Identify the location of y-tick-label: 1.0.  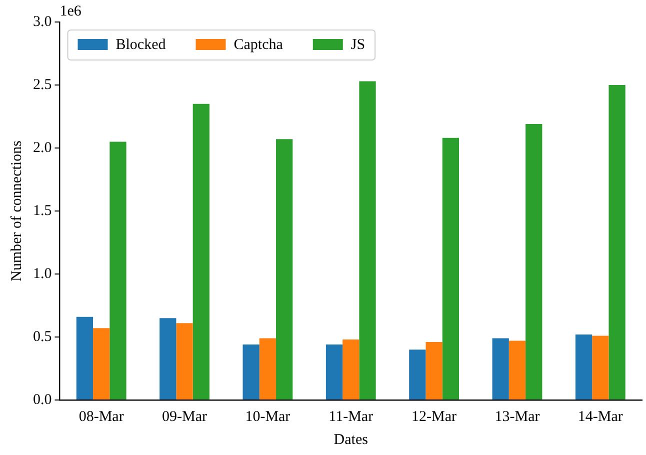
(42, 274).